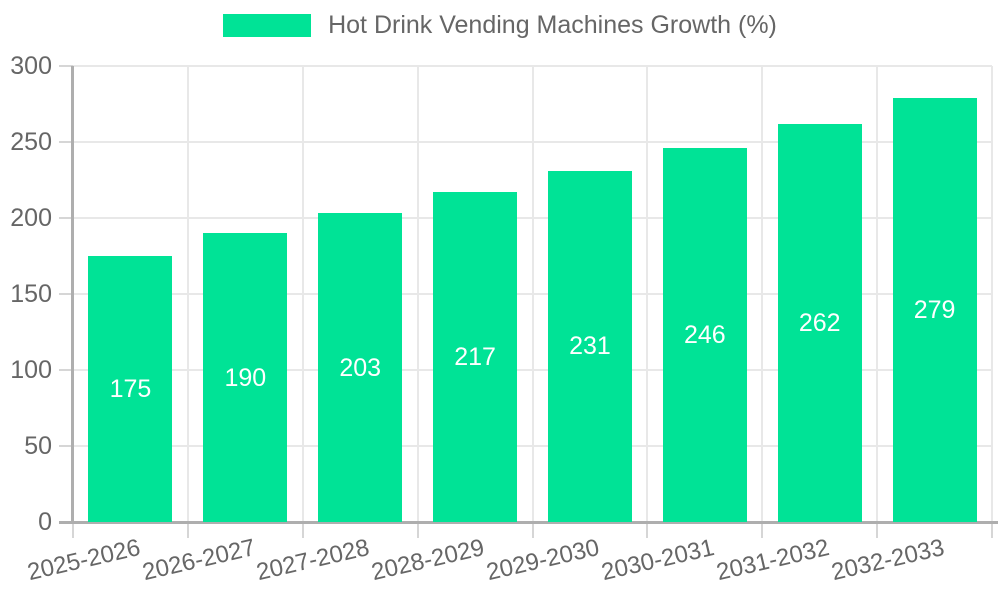 This screenshot has width=1000, height=600. I want to click on bar-value-label: 279, so click(934, 309).